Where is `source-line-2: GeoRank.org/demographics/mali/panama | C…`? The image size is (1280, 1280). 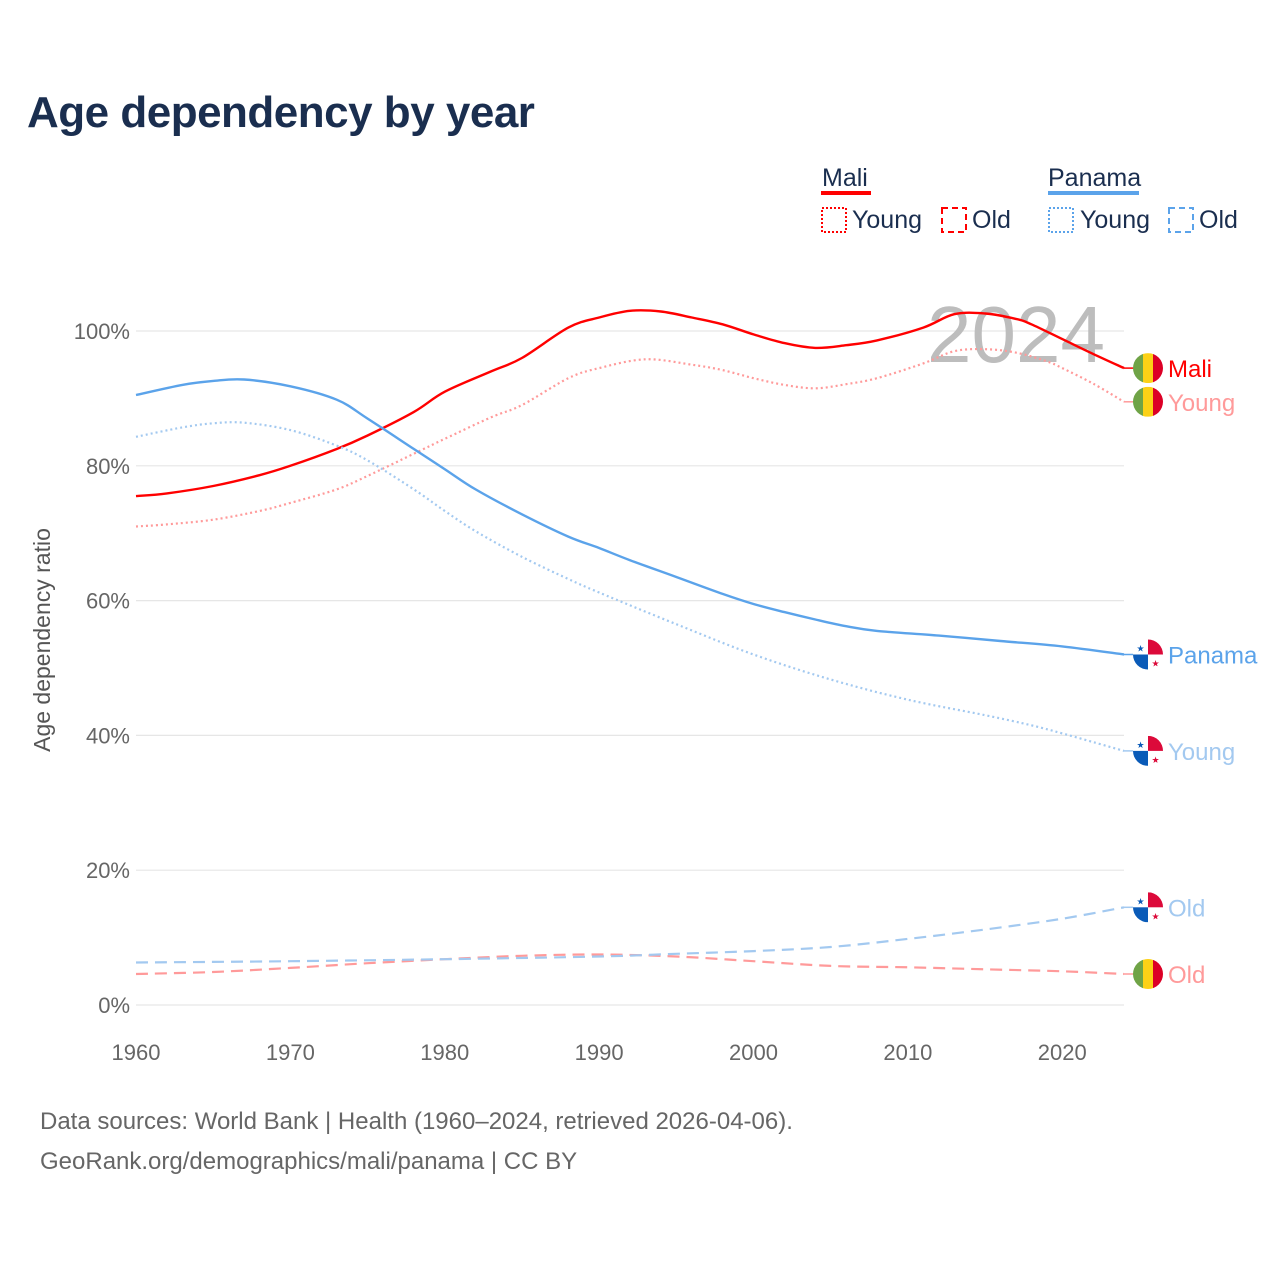 source-line-2: GeoRank.org/demographics/mali/panama | C… is located at coordinates (309, 1161).